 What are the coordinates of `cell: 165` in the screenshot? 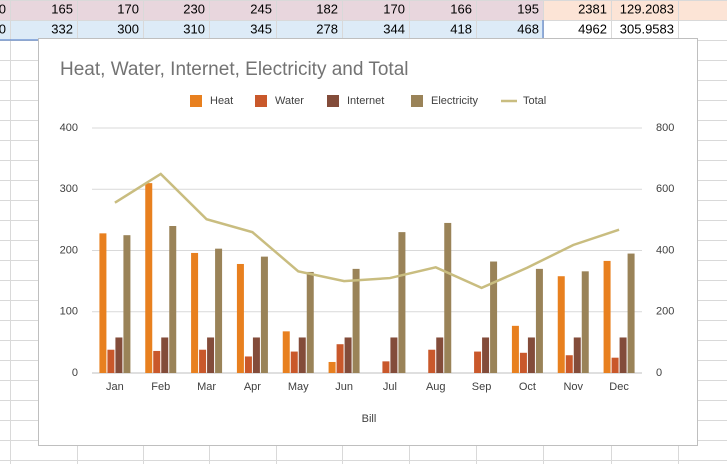 It's located at (62, 8).